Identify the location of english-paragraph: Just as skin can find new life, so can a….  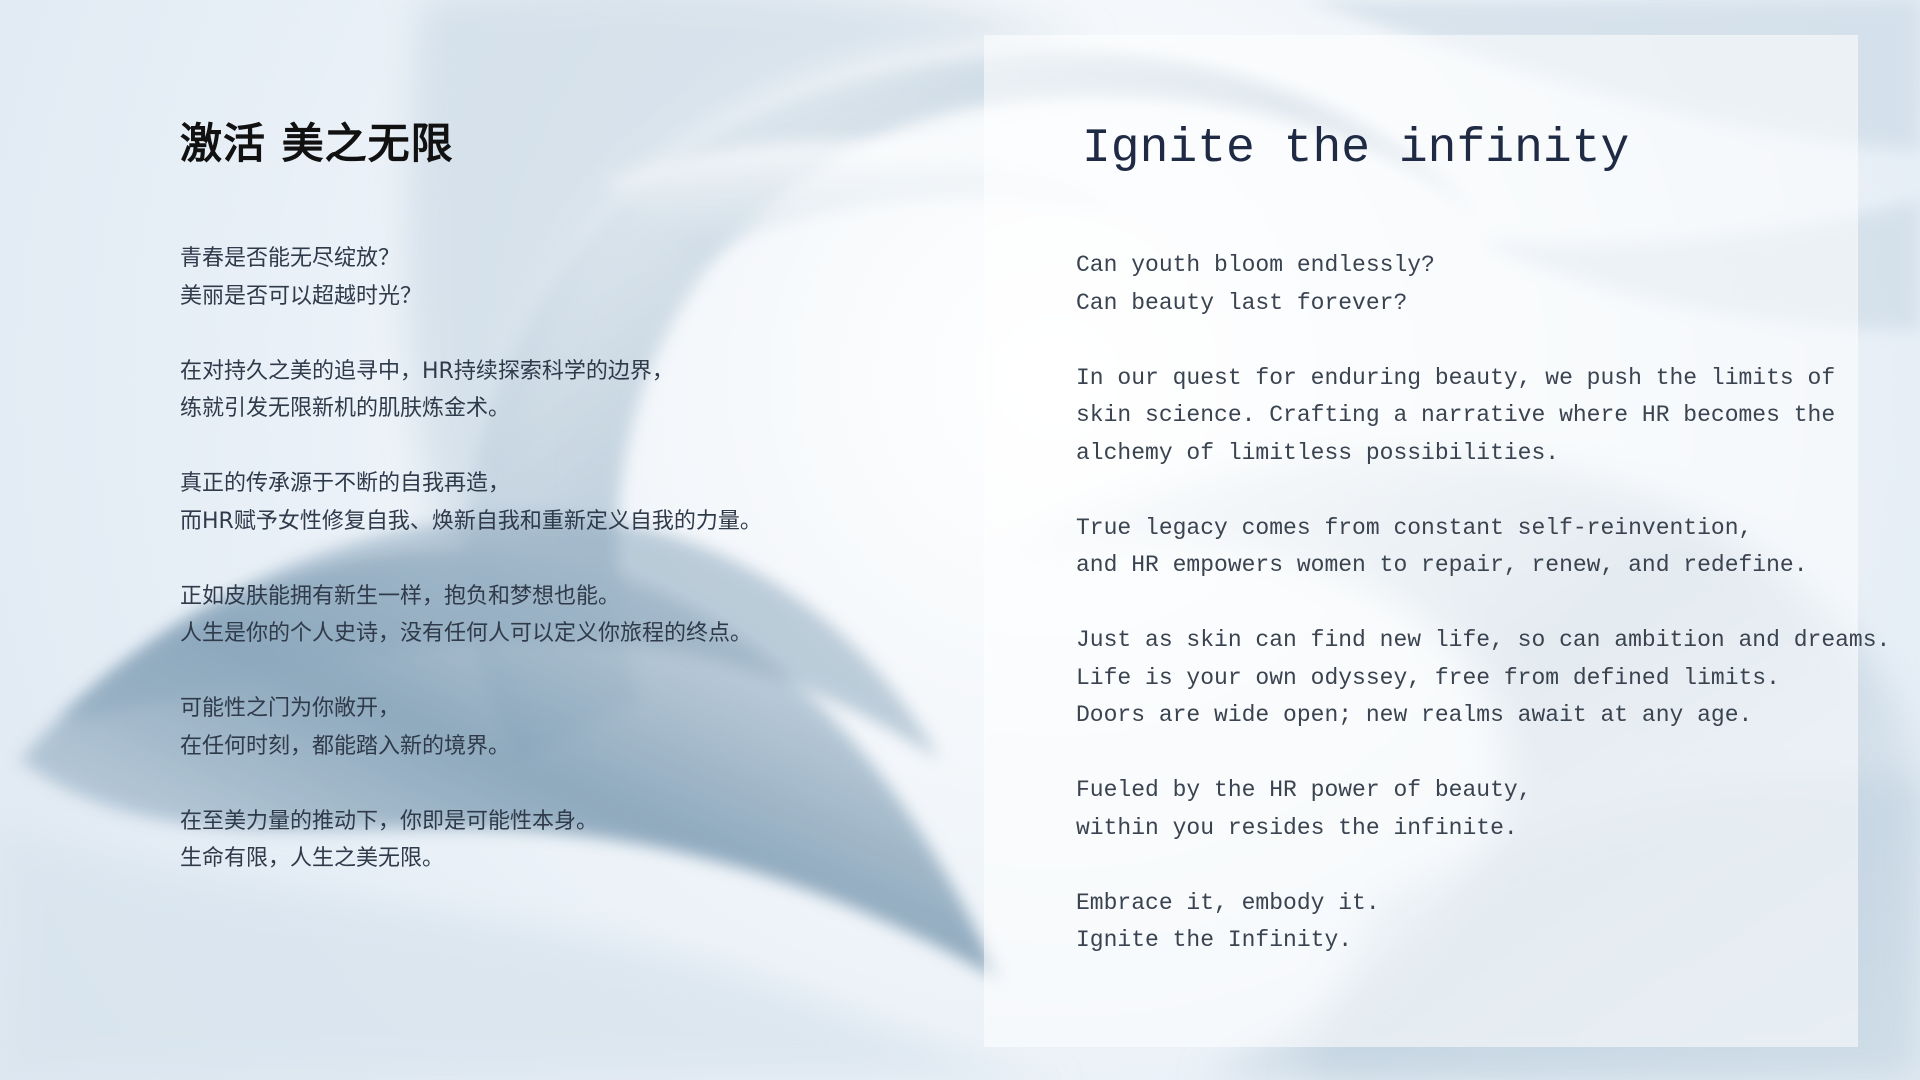
(1483, 678).